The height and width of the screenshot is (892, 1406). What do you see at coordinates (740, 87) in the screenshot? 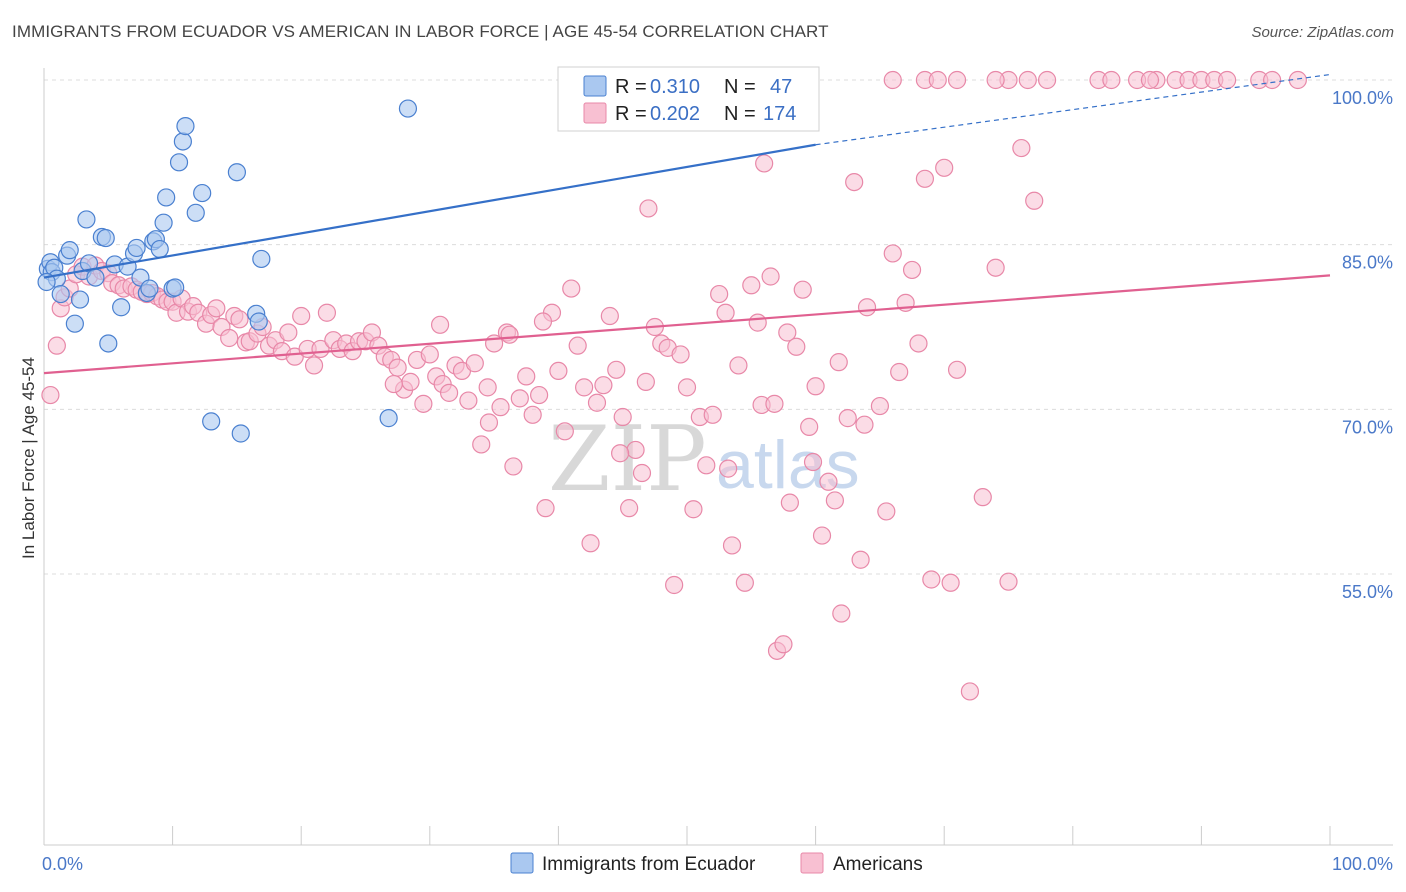
I see `legend-n-label-1: N =` at bounding box center [740, 87].